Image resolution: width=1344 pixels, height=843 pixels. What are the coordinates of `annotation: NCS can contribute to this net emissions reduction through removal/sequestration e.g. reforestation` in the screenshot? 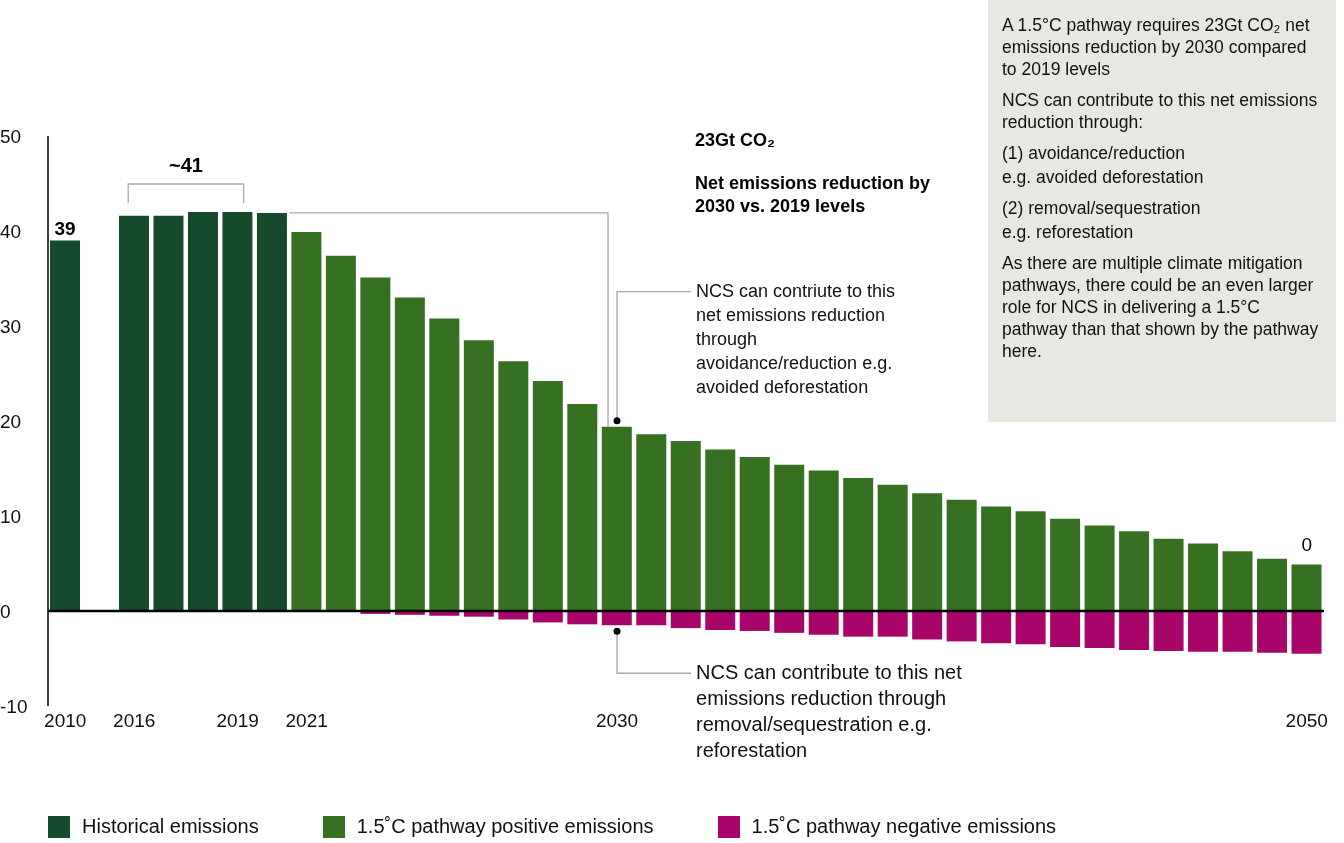 It's located at (829, 711).